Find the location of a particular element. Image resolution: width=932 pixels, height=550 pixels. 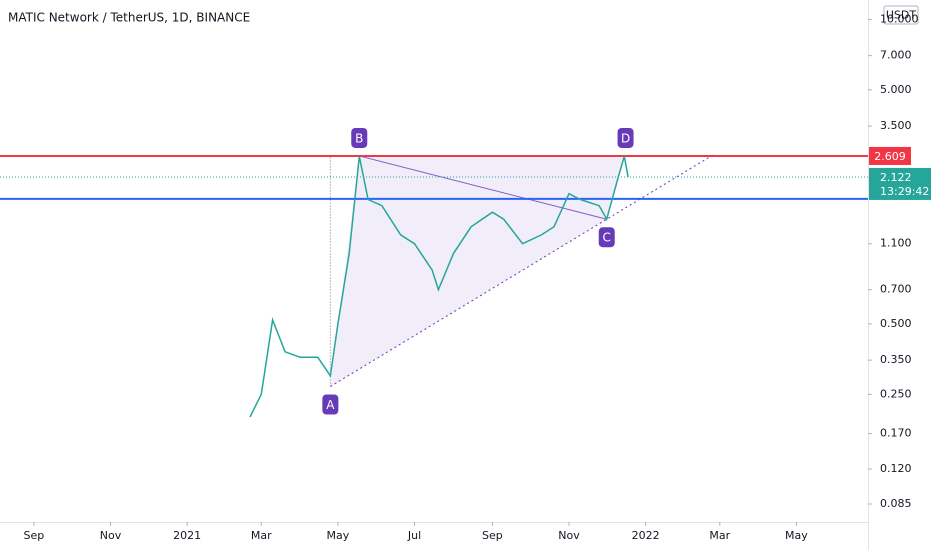

x-tick-label: 2021 is located at coordinates (187, 535).